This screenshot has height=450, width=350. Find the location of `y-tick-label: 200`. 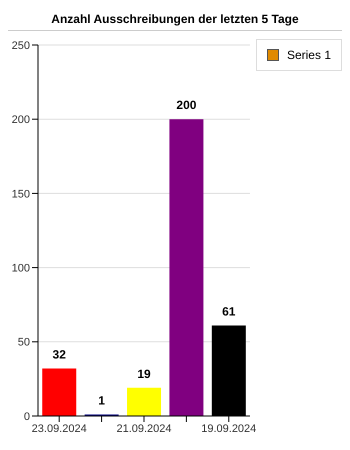

y-tick-label: 200 is located at coordinates (21, 120).